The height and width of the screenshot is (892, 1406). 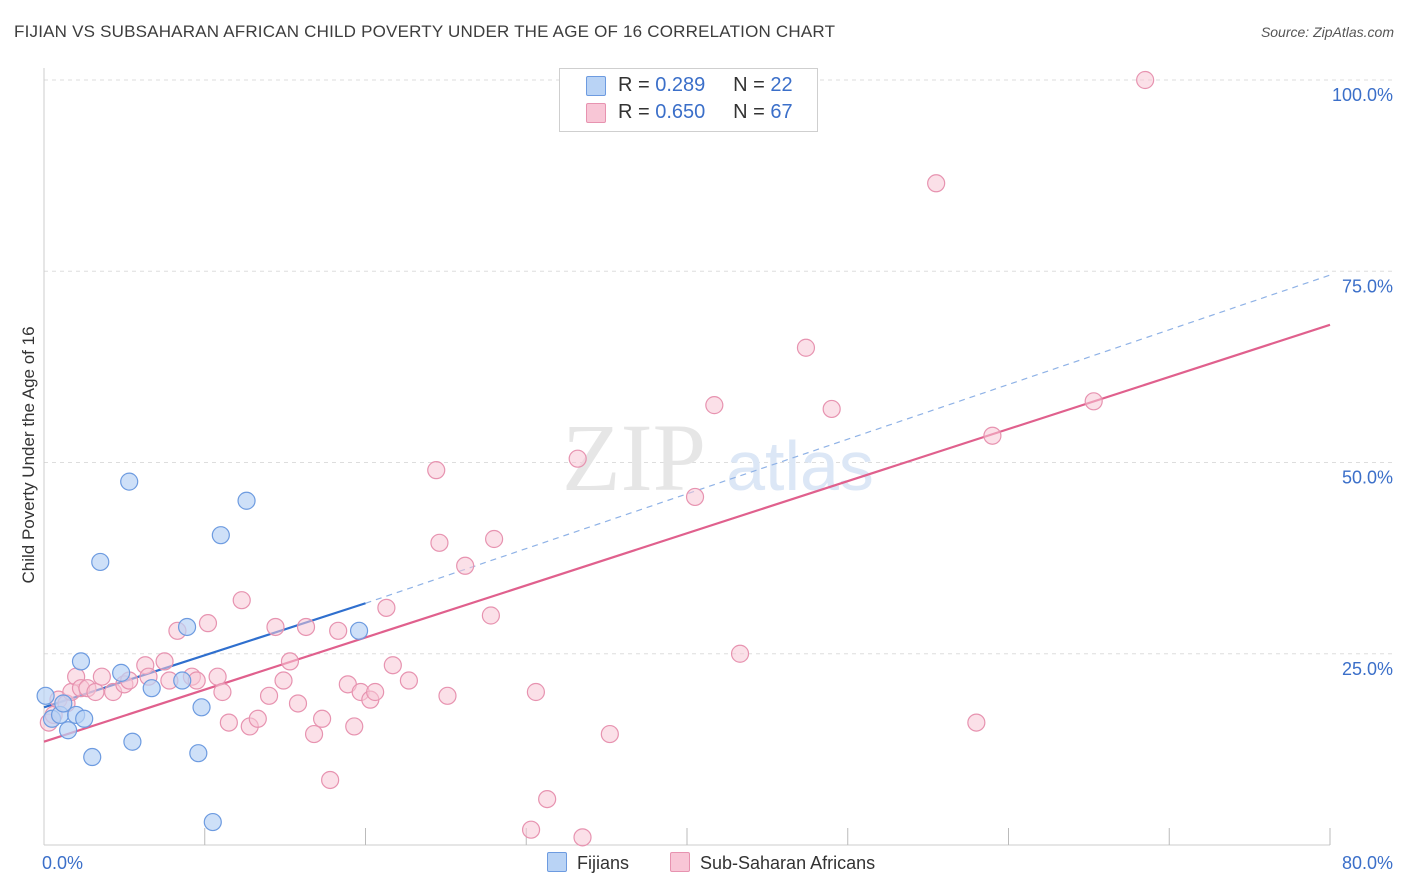 What do you see at coordinates (1367, 669) in the screenshot?
I see `y-tick-label: 25.0%` at bounding box center [1367, 669].